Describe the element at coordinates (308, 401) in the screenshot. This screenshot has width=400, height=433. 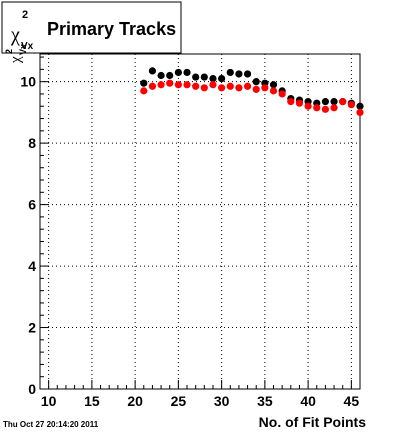
I see `x-tick-label: 40` at that location.